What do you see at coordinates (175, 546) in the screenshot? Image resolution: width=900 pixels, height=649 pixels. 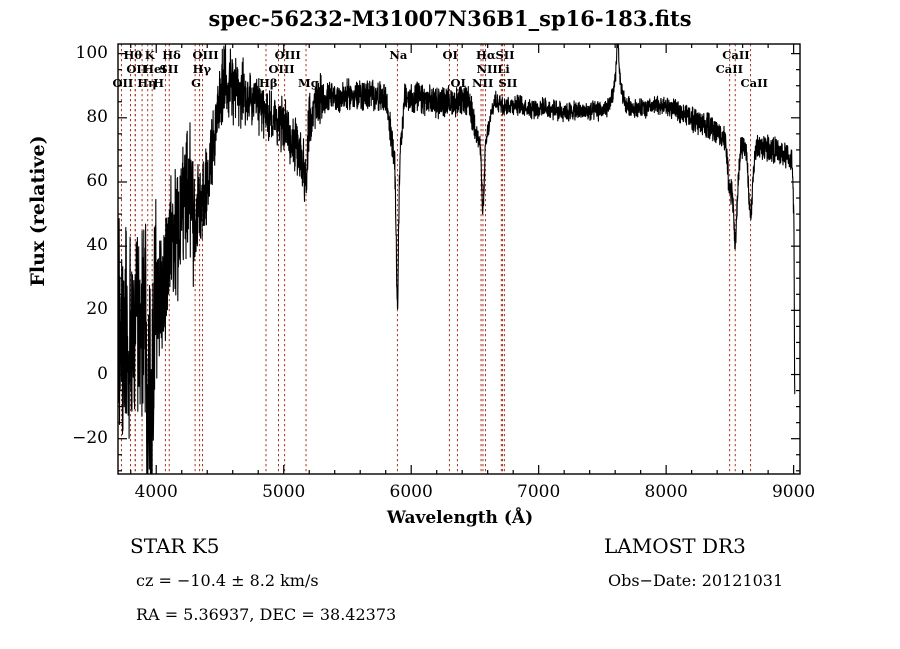 I see `object-class-text: STAR K5` at bounding box center [175, 546].